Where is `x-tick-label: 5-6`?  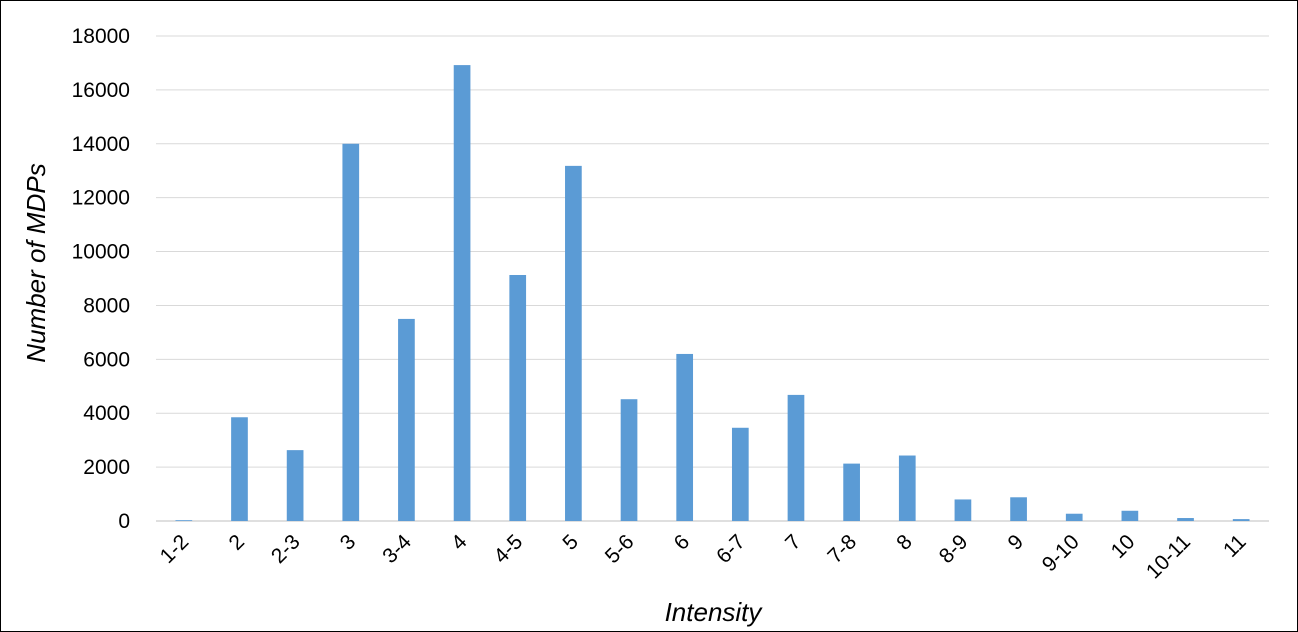
x-tick-label: 5-6 is located at coordinates (620, 549).